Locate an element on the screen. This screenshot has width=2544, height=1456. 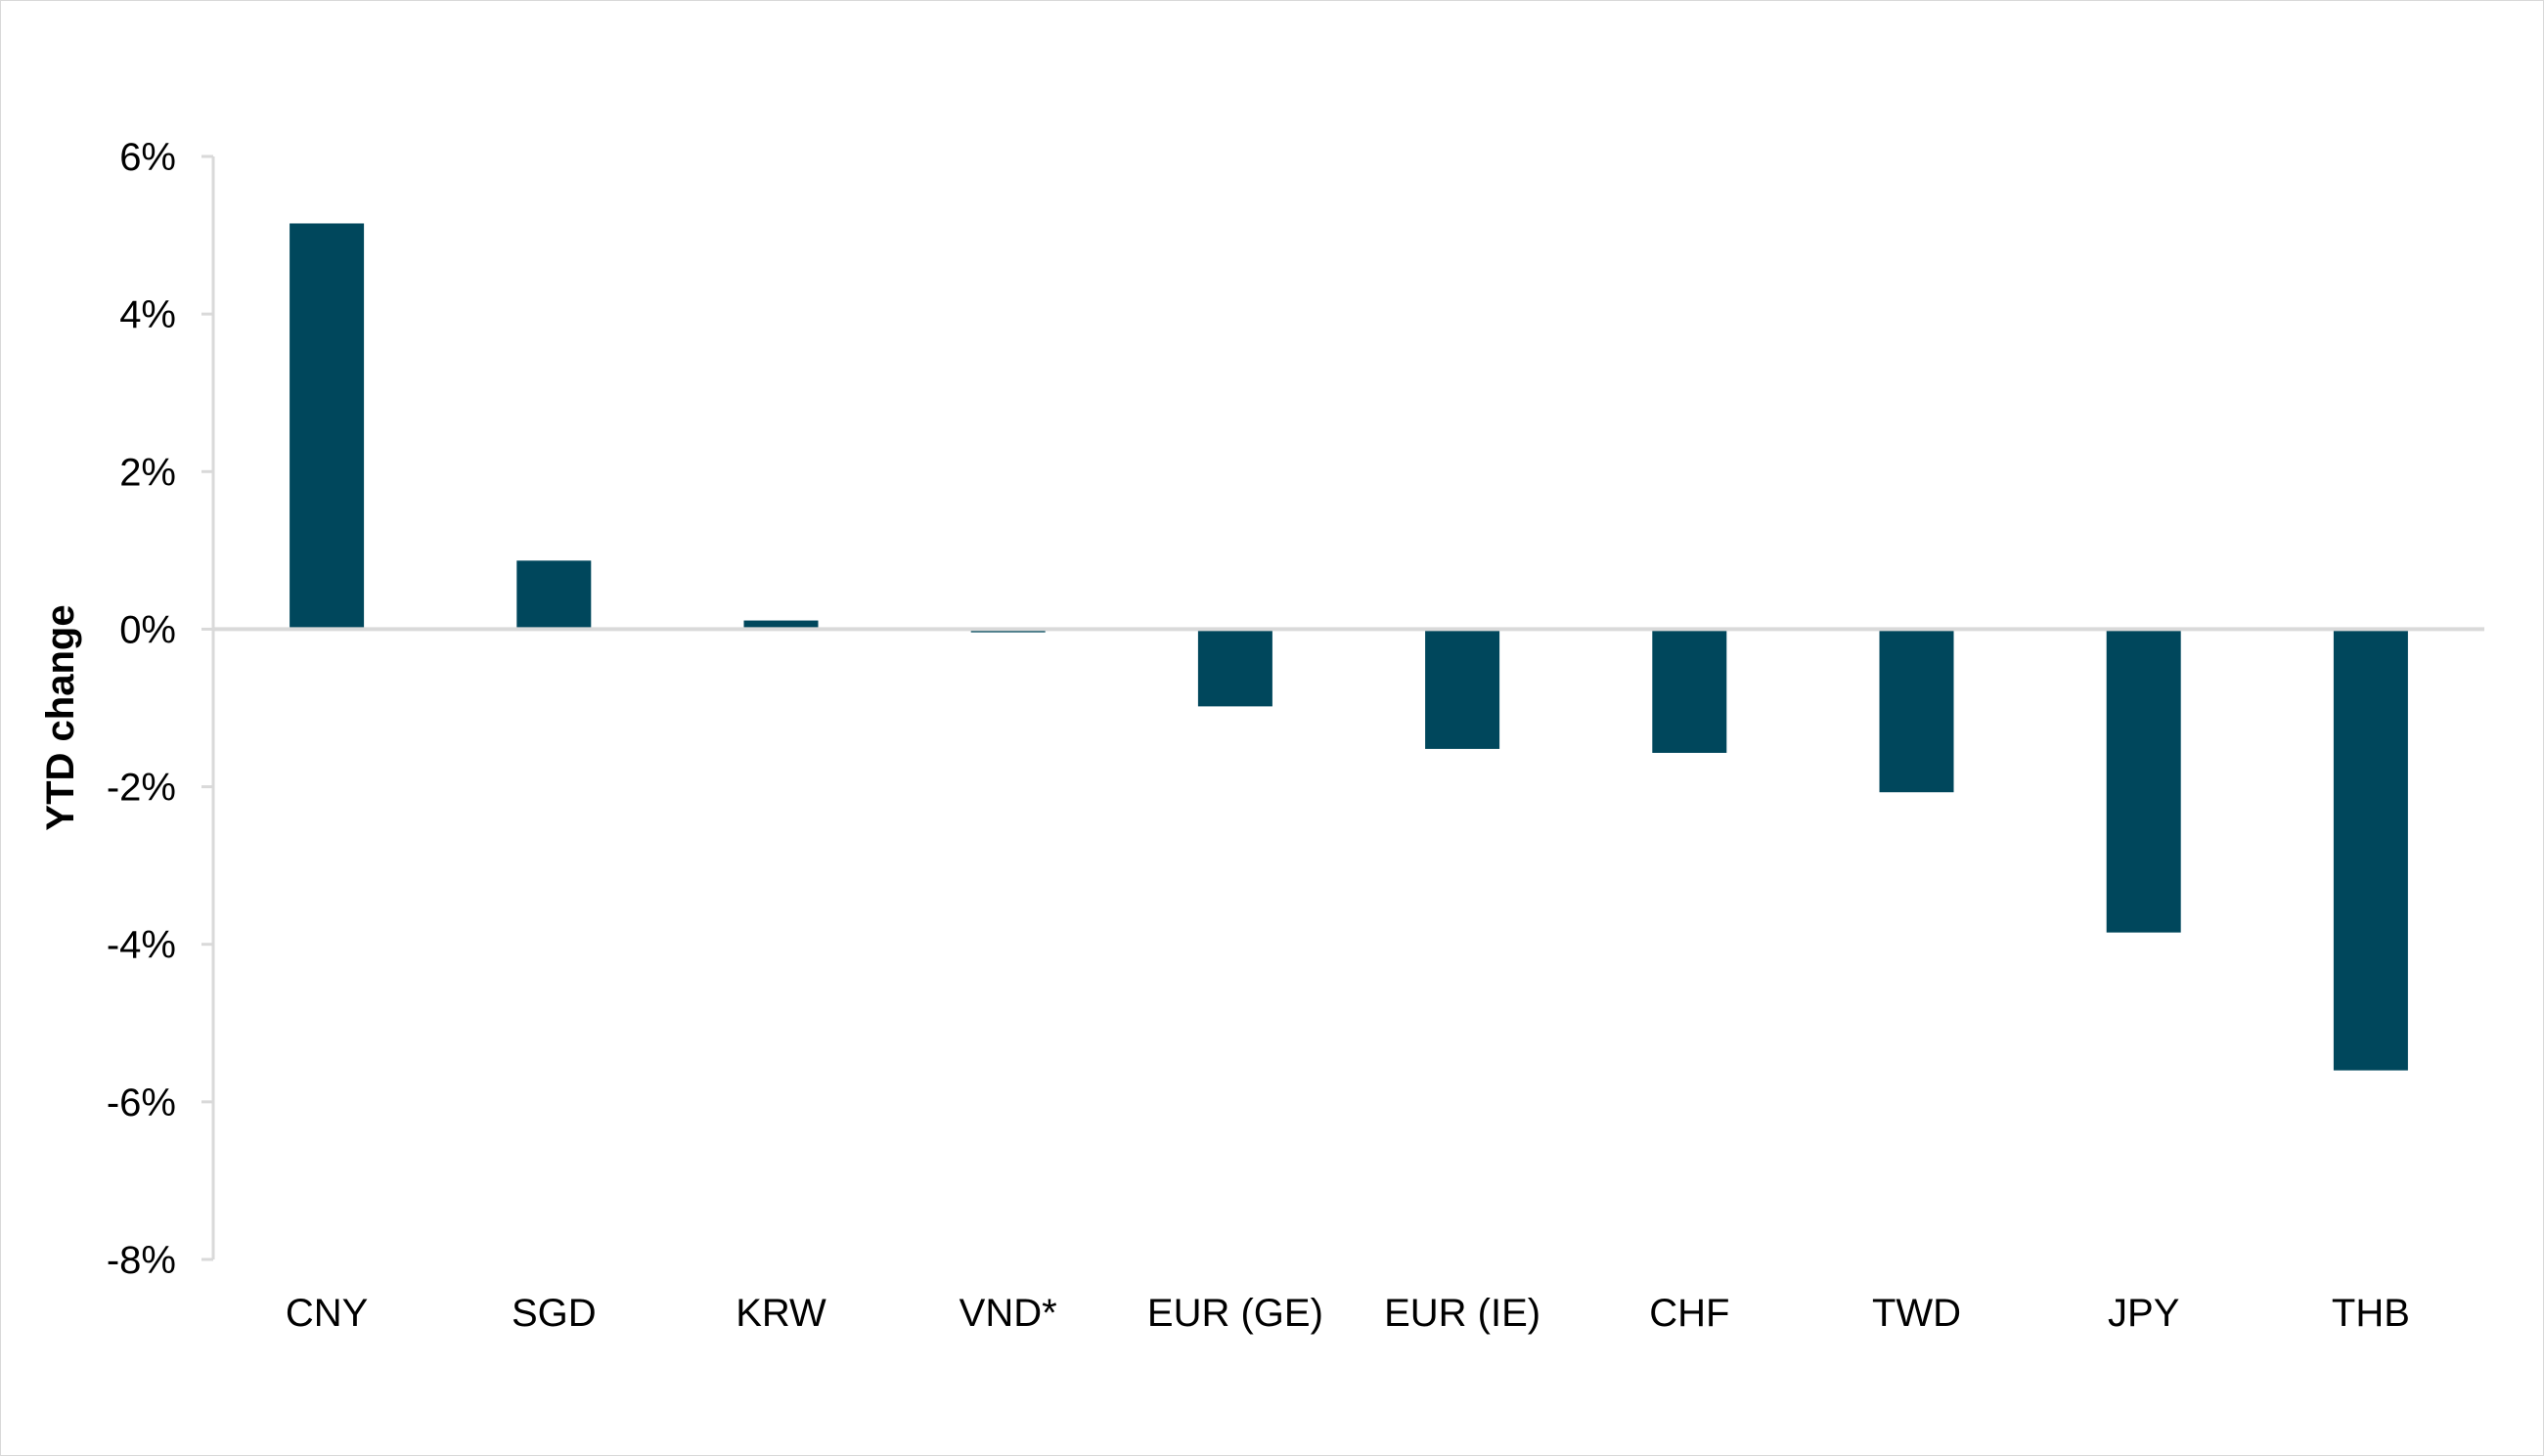
y-tick-label: -4% is located at coordinates (141, 945).